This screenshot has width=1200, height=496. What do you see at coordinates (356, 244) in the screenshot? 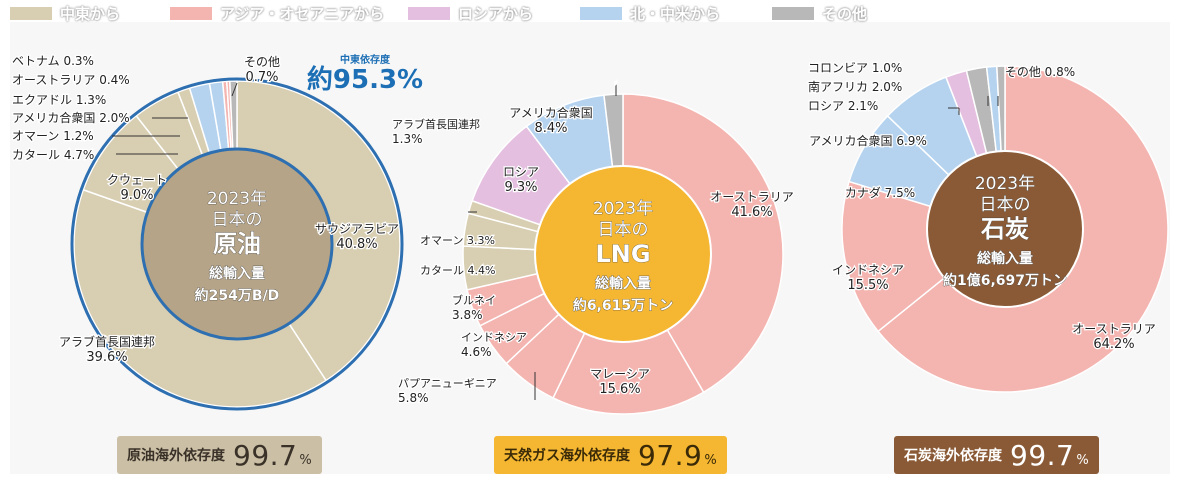
I see `slice-label-value: 40.8%` at bounding box center [356, 244].